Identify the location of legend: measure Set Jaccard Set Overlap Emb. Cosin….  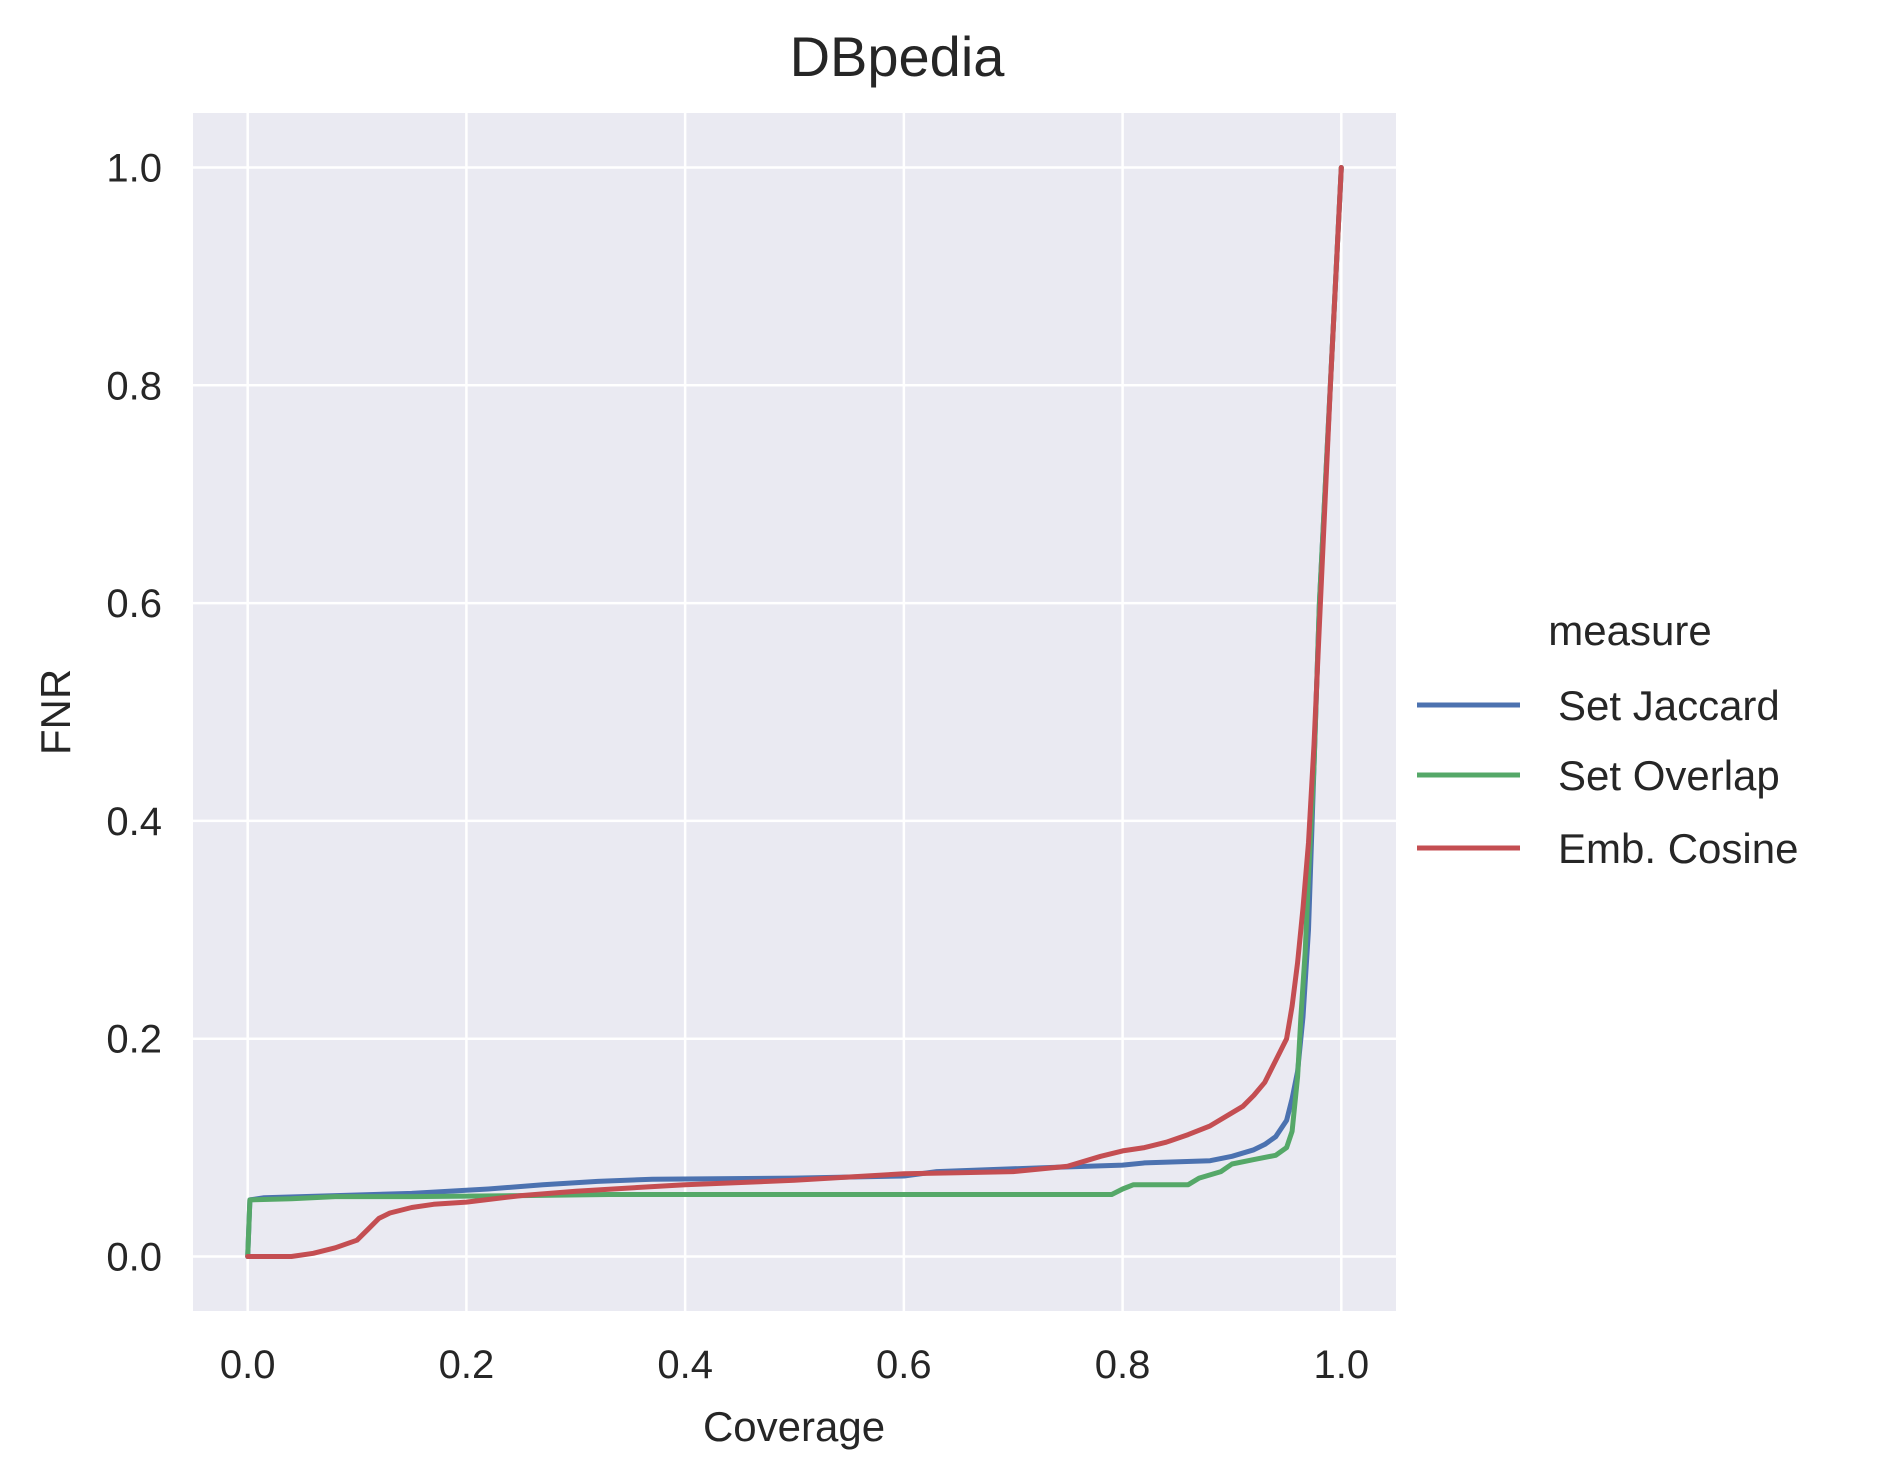
(1607, 739).